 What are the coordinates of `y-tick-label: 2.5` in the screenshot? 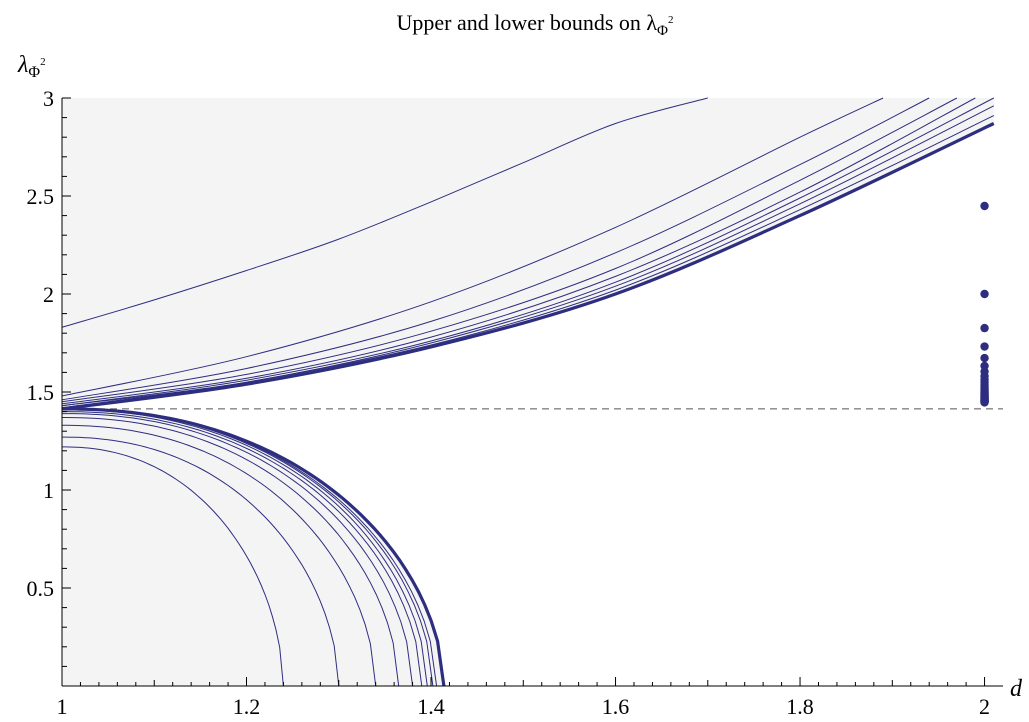 It's located at (41, 196).